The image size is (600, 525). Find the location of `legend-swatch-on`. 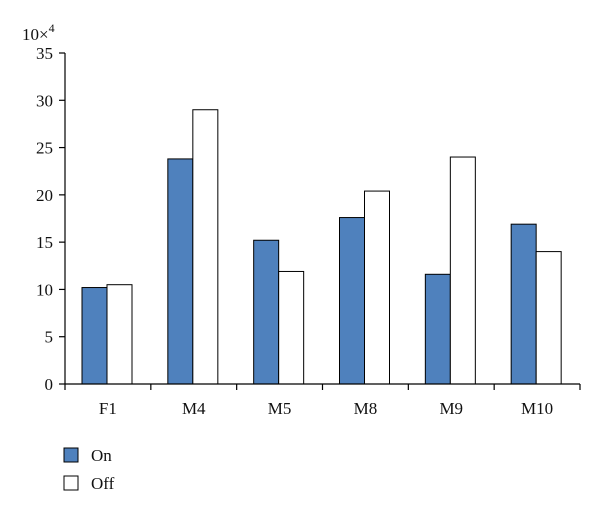

legend-swatch-on is located at coordinates (71, 455).